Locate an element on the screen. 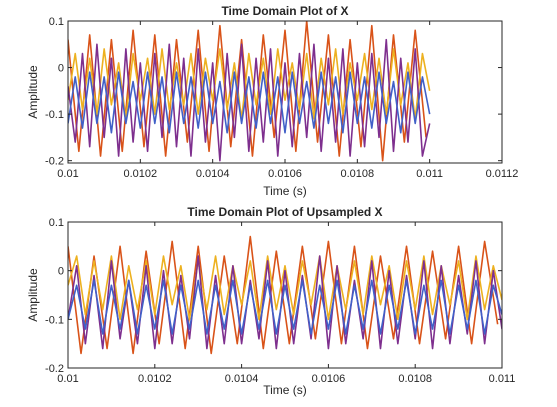 Image resolution: width=557 pixels, height=407 pixels. x-tick-label: 0.0112 is located at coordinates (502, 174).